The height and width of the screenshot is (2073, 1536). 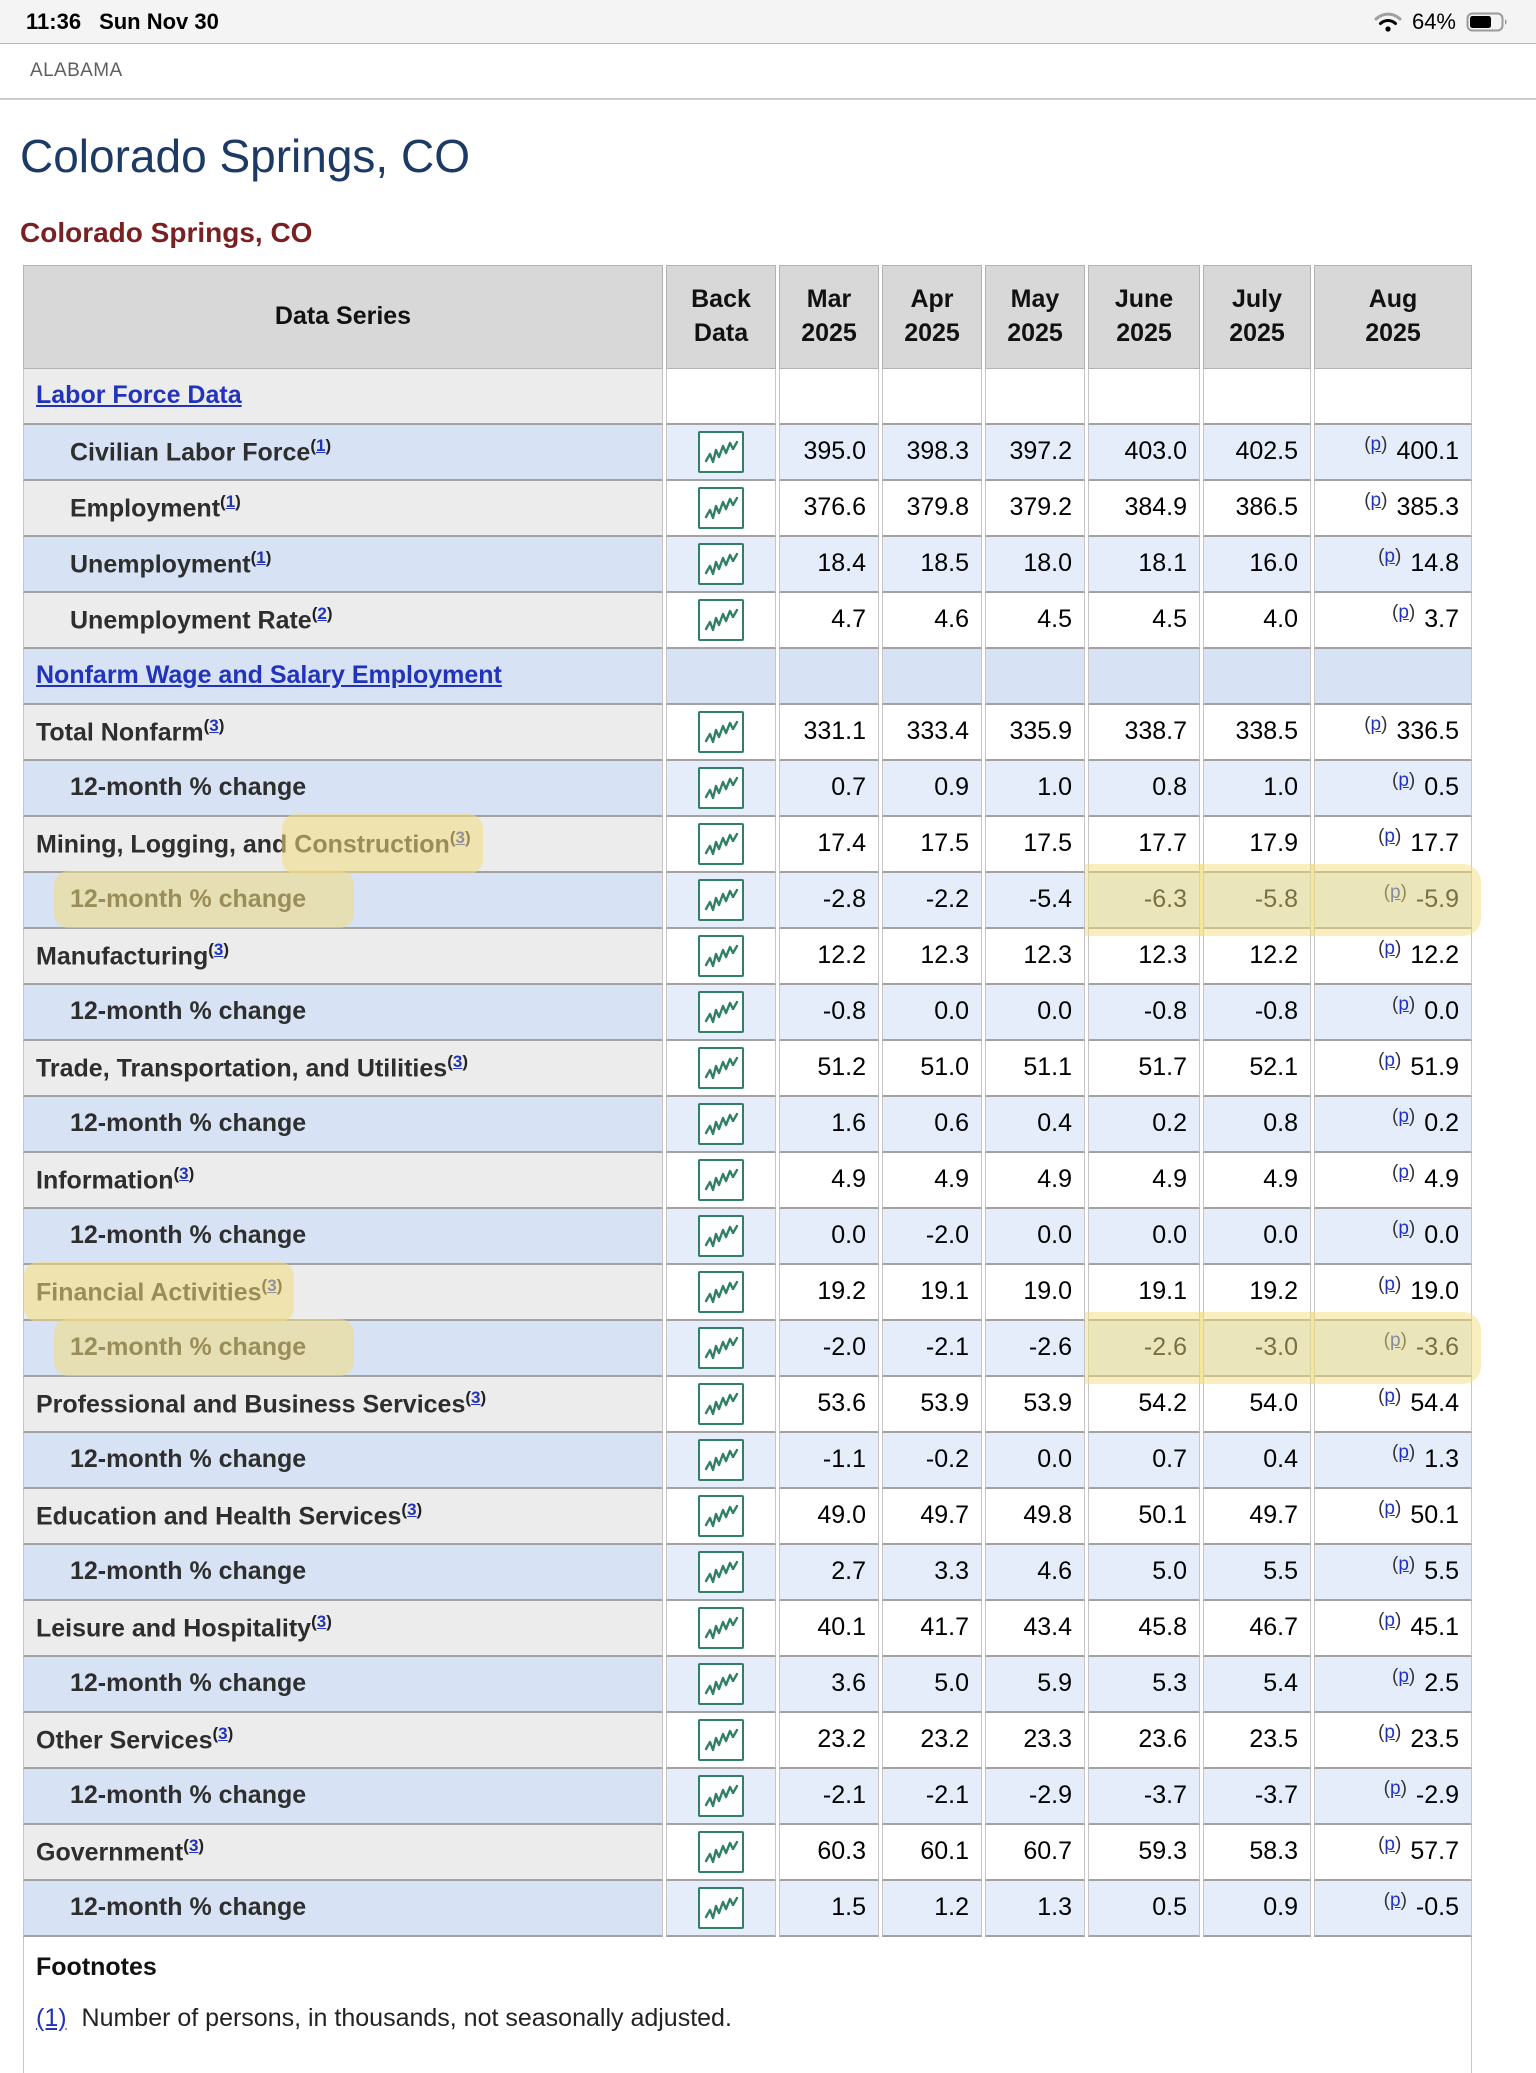 What do you see at coordinates (747, 788) in the screenshot?
I see `table-row: 12-month % change 0.7 0.9 1.0 0.8 1.0 (p) 0.5` at bounding box center [747, 788].